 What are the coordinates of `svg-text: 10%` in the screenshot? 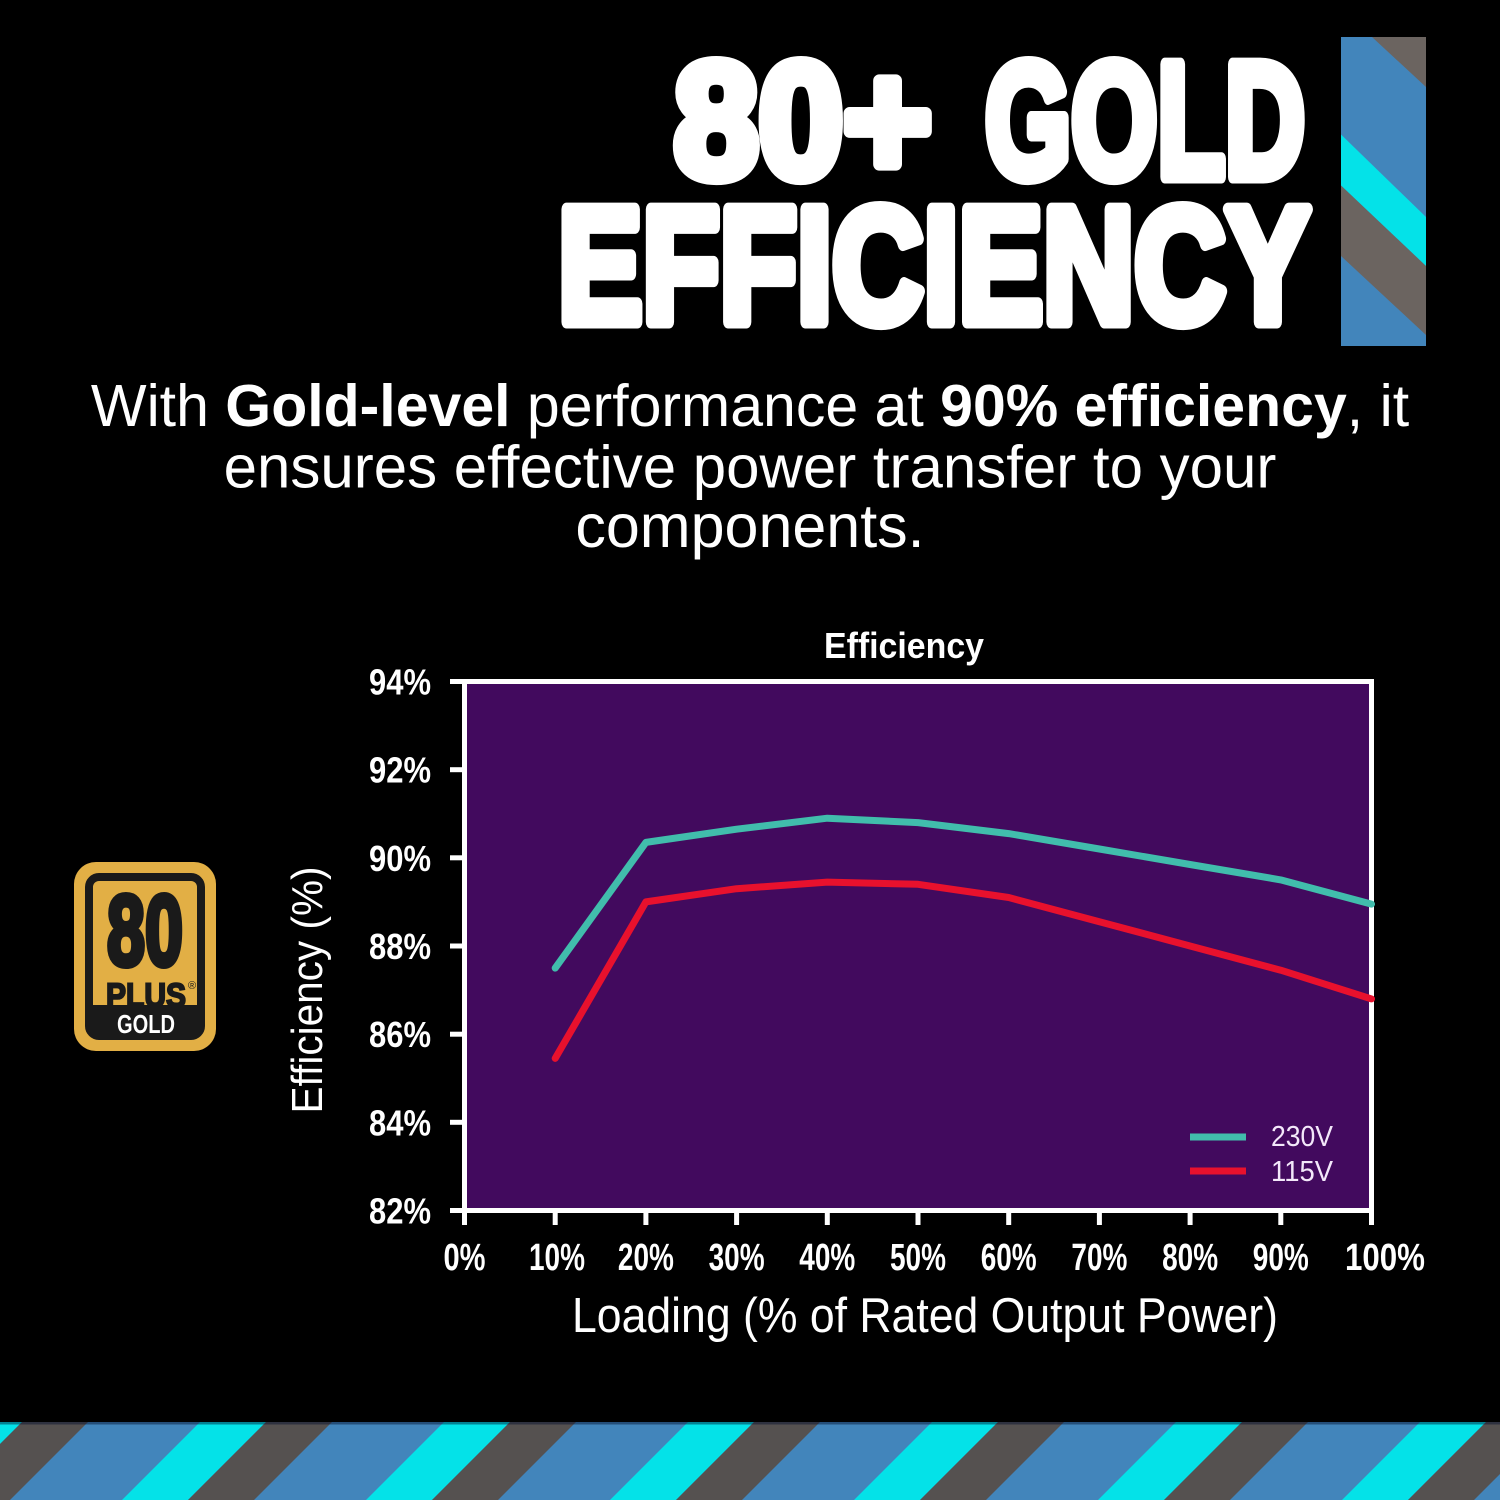 It's located at (557, 1258).